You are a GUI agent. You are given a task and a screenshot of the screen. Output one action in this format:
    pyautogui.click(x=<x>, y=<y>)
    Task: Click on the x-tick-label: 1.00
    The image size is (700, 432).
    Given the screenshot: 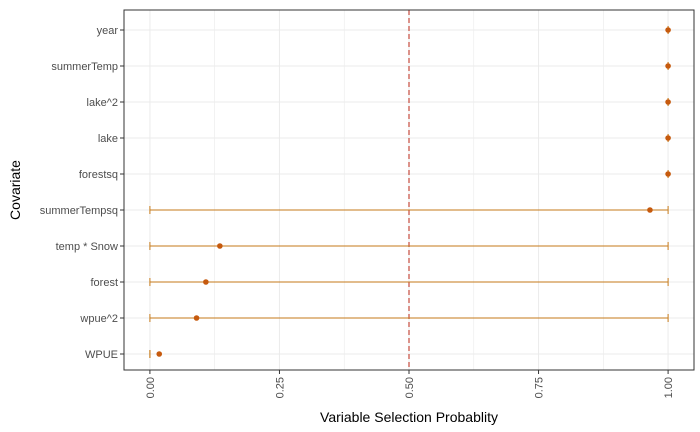 What is the action you would take?
    pyautogui.click(x=669, y=387)
    